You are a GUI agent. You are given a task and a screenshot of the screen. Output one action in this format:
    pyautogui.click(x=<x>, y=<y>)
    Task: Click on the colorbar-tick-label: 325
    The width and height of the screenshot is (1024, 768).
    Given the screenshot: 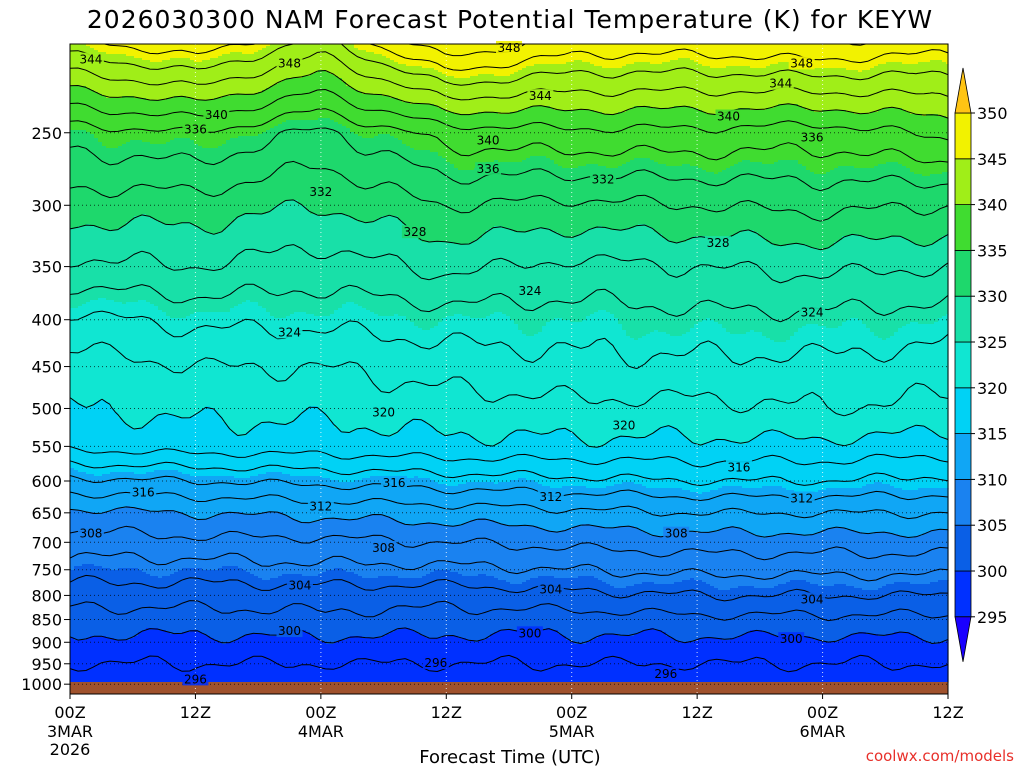 What is the action you would take?
    pyautogui.click(x=992, y=342)
    